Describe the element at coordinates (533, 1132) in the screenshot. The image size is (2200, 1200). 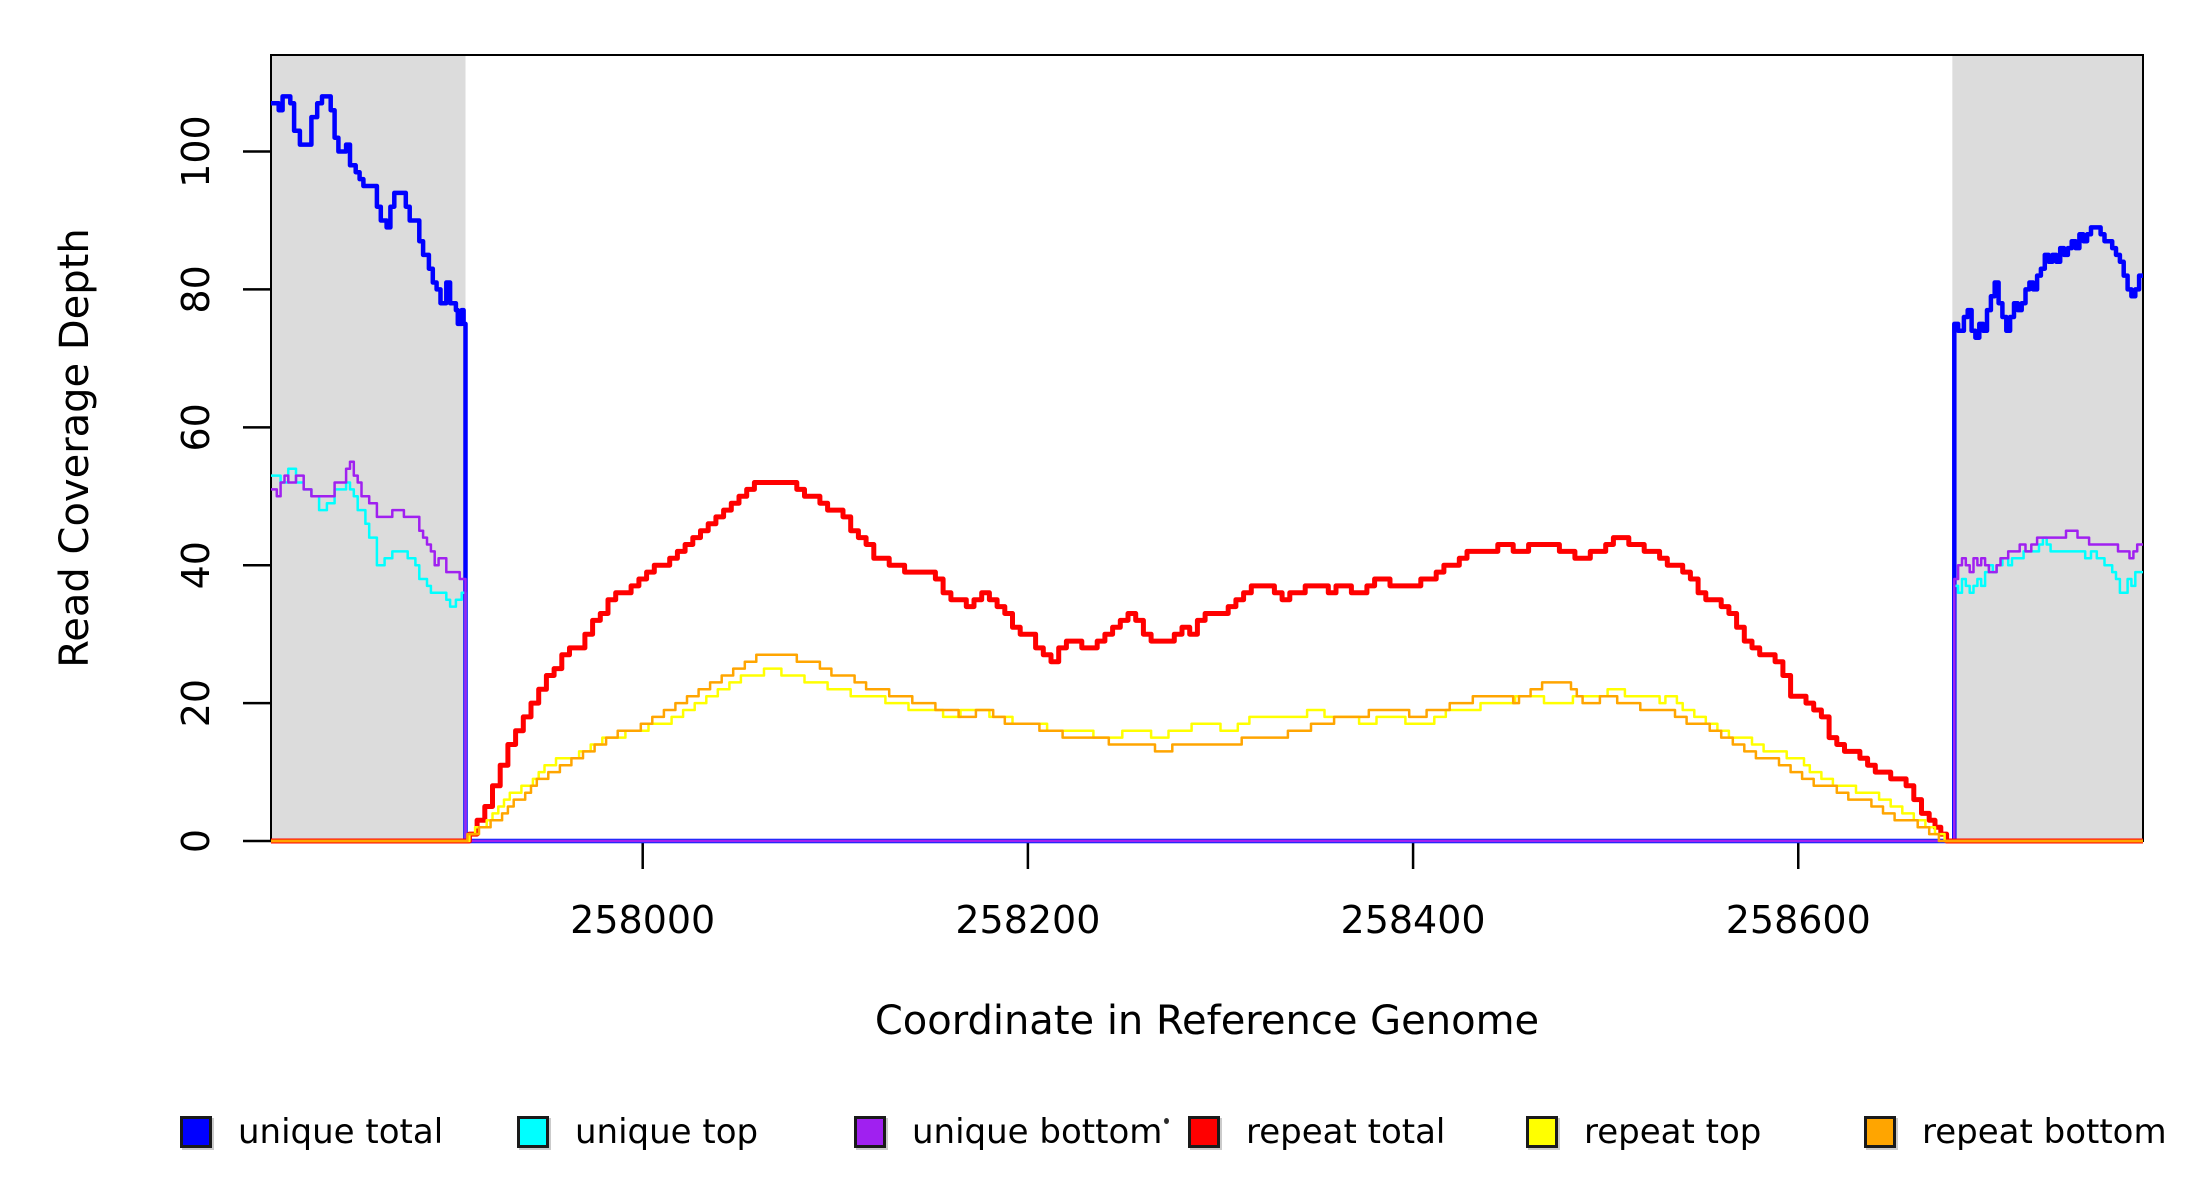
I see `legend-swatch-unique-top` at that location.